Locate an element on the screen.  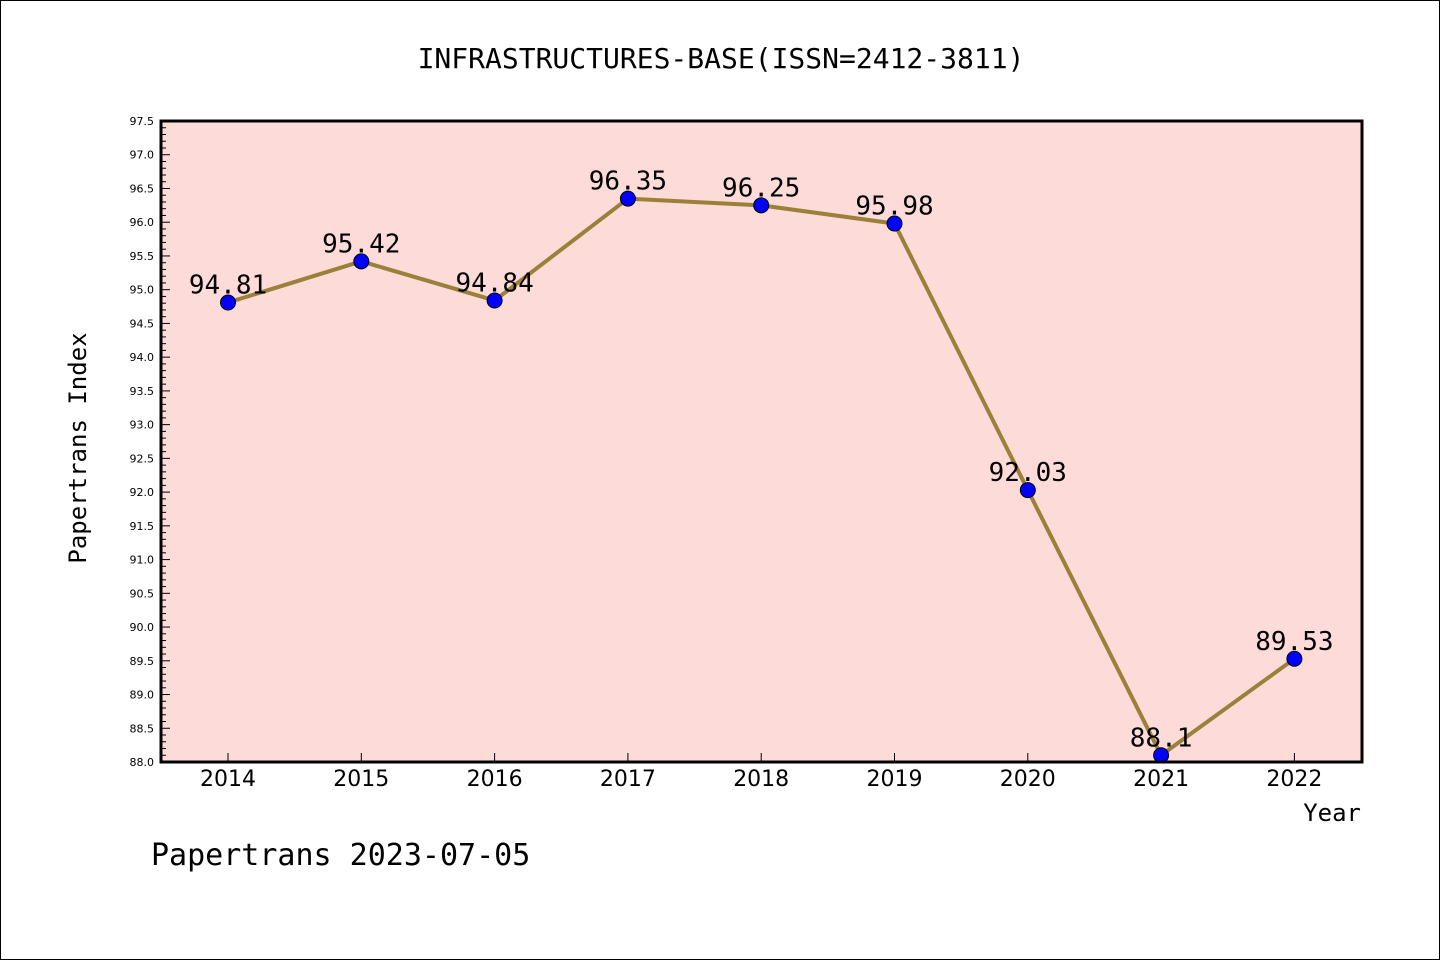
x-tick-label: 2021 is located at coordinates (1161, 779).